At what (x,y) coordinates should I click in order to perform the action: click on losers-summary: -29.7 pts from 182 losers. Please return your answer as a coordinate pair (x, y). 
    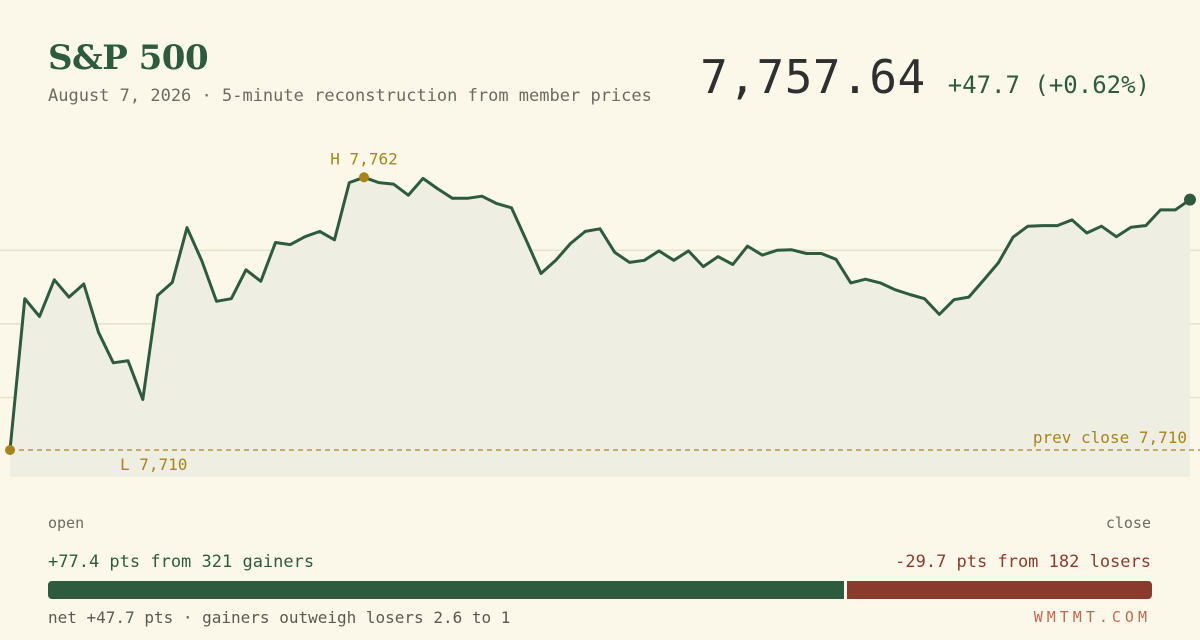
    Looking at the image, I should click on (1023, 562).